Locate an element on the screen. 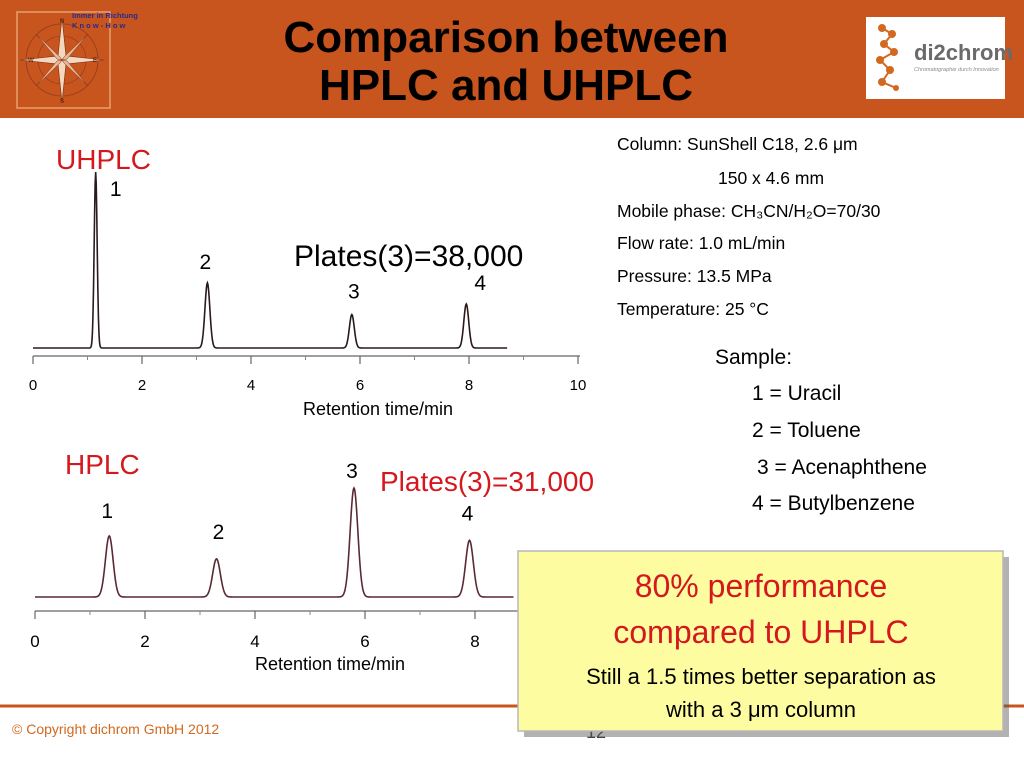 The image size is (1024, 768). sample-item-1: 1 = Uracil is located at coordinates (796, 393).